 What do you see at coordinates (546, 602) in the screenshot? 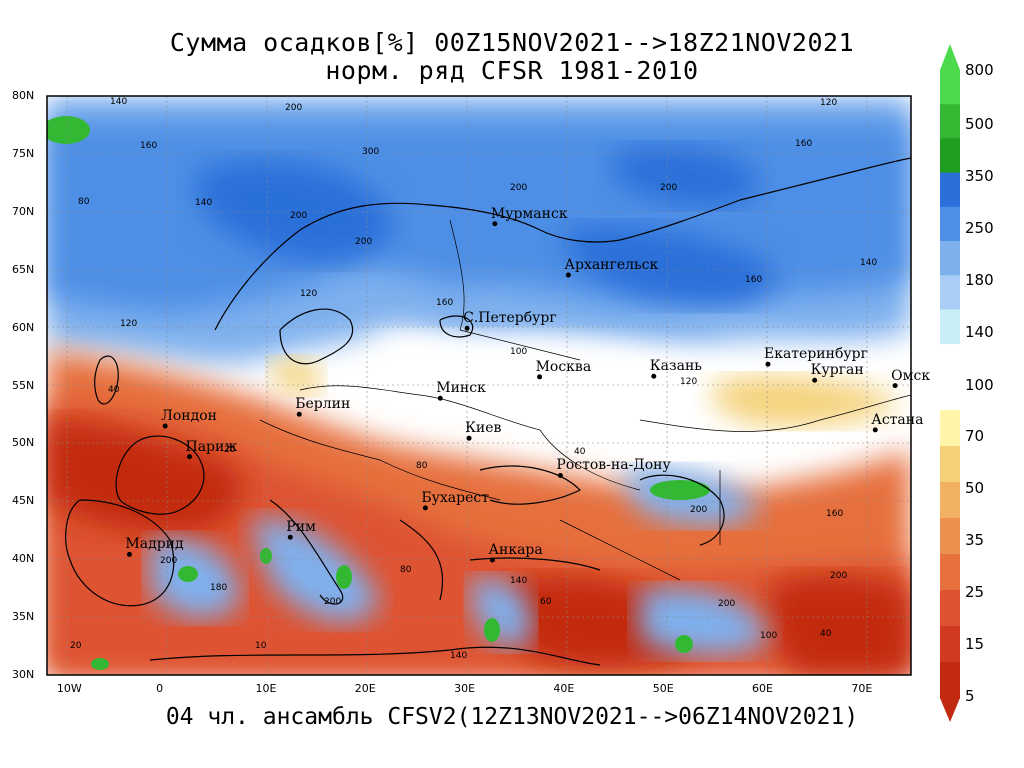
I see `contour-value: 60` at bounding box center [546, 602].